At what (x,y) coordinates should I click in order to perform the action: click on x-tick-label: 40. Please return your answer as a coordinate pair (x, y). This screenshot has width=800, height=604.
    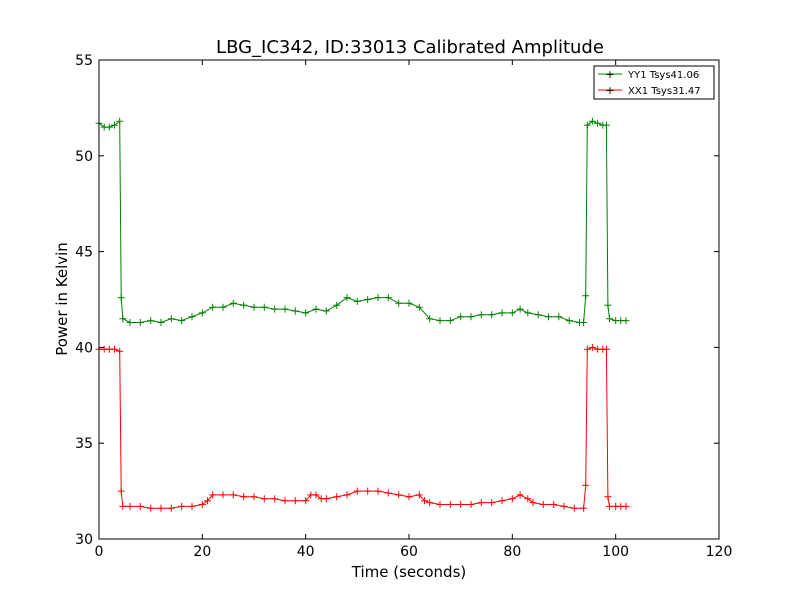
    Looking at the image, I should click on (306, 552).